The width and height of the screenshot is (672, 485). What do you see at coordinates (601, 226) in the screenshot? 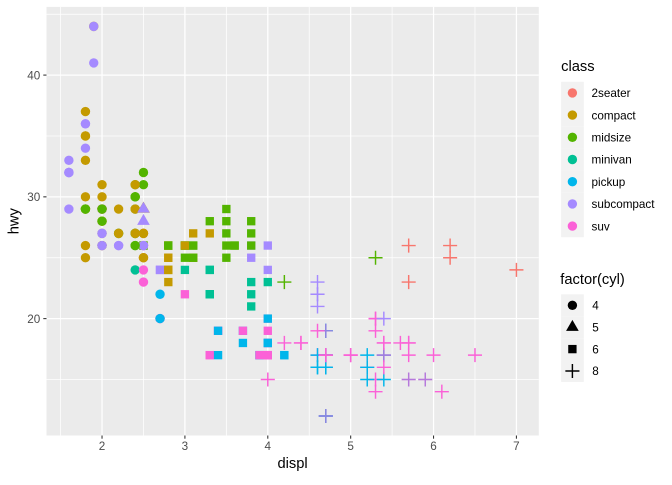
I see `svg-text: suv` at bounding box center [601, 226].